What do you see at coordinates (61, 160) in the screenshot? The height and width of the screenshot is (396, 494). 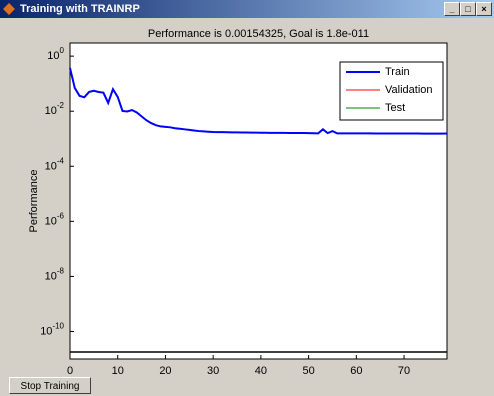 I see `y-tick-exponent: -4` at bounding box center [61, 160].